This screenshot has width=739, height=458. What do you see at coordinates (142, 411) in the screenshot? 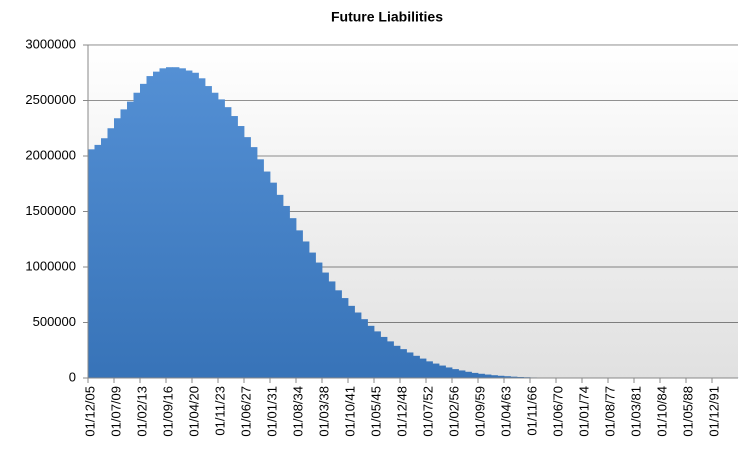
I see `x-tick-label: 01/02/13` at bounding box center [142, 411].